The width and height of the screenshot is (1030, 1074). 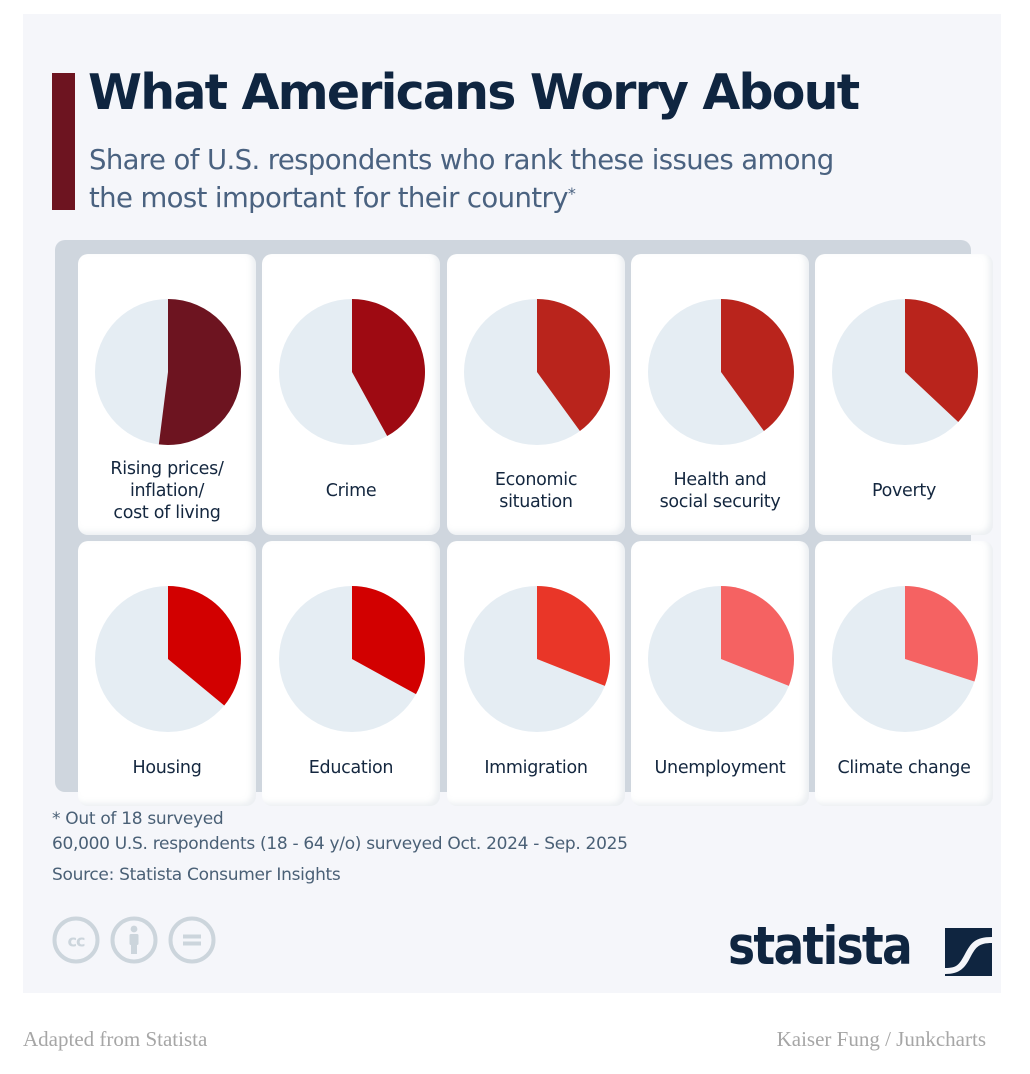 I want to click on pie-label-line: Housing, so click(x=167, y=768).